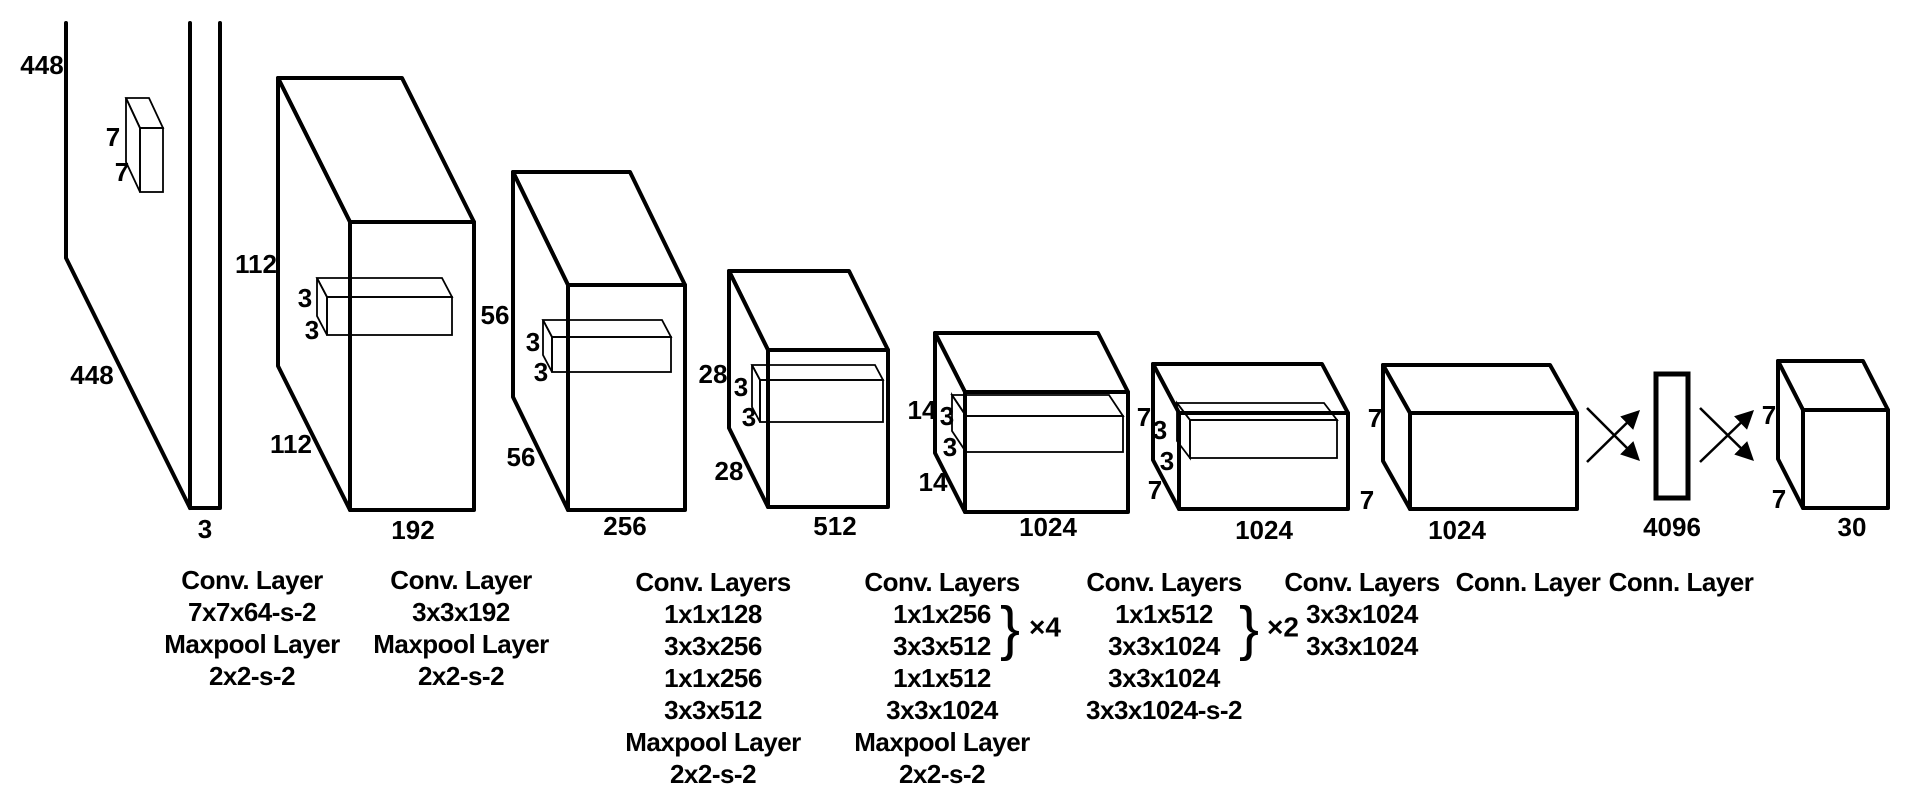 This screenshot has height=806, width=1920. What do you see at coordinates (729, 471) in the screenshot?
I see `block3-width-label: 28` at bounding box center [729, 471].